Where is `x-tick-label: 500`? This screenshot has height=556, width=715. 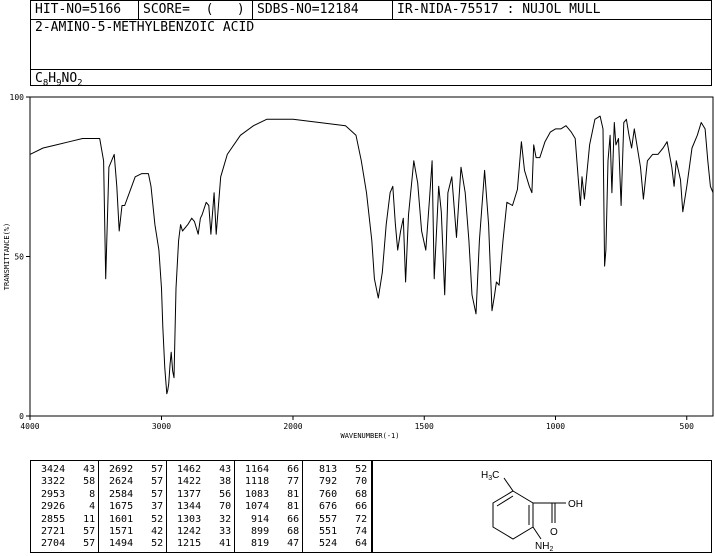 x-tick-label: 500 is located at coordinates (687, 426).